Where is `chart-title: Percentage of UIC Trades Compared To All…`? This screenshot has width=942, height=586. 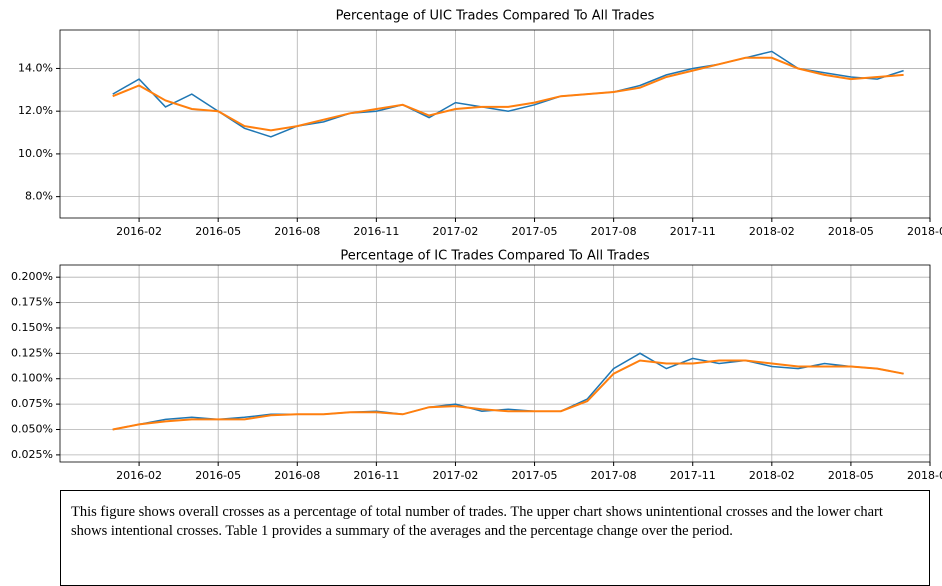
chart-title: Percentage of UIC Trades Compared To All… is located at coordinates (495, 16).